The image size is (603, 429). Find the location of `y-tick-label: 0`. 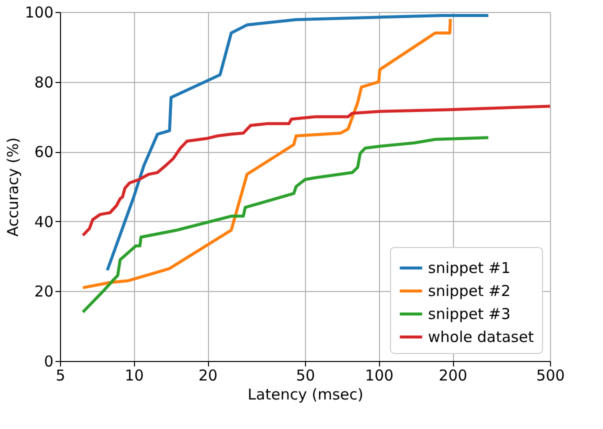

y-tick-label: 0 is located at coordinates (49, 361).